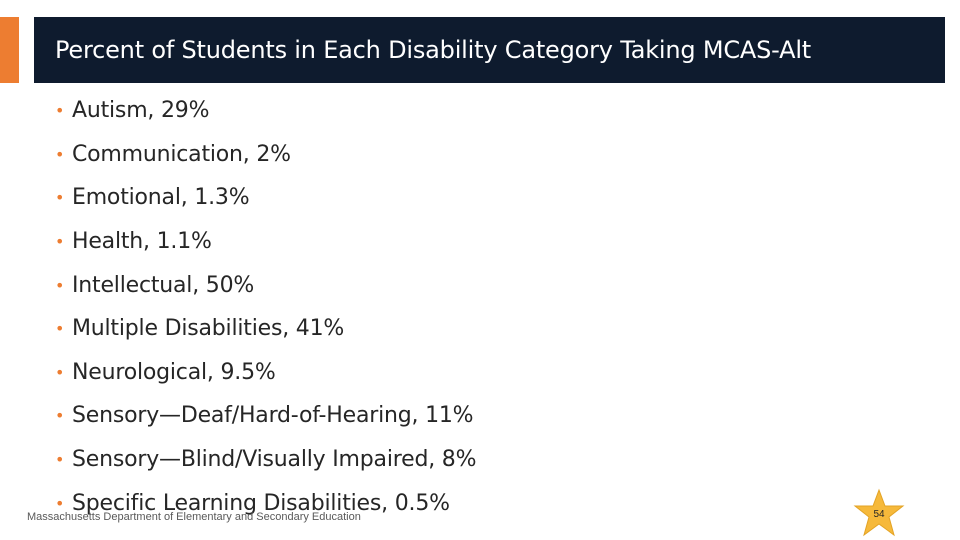  Describe the element at coordinates (174, 372) in the screenshot. I see `list-item-text: Neurological, 9.5%` at that location.